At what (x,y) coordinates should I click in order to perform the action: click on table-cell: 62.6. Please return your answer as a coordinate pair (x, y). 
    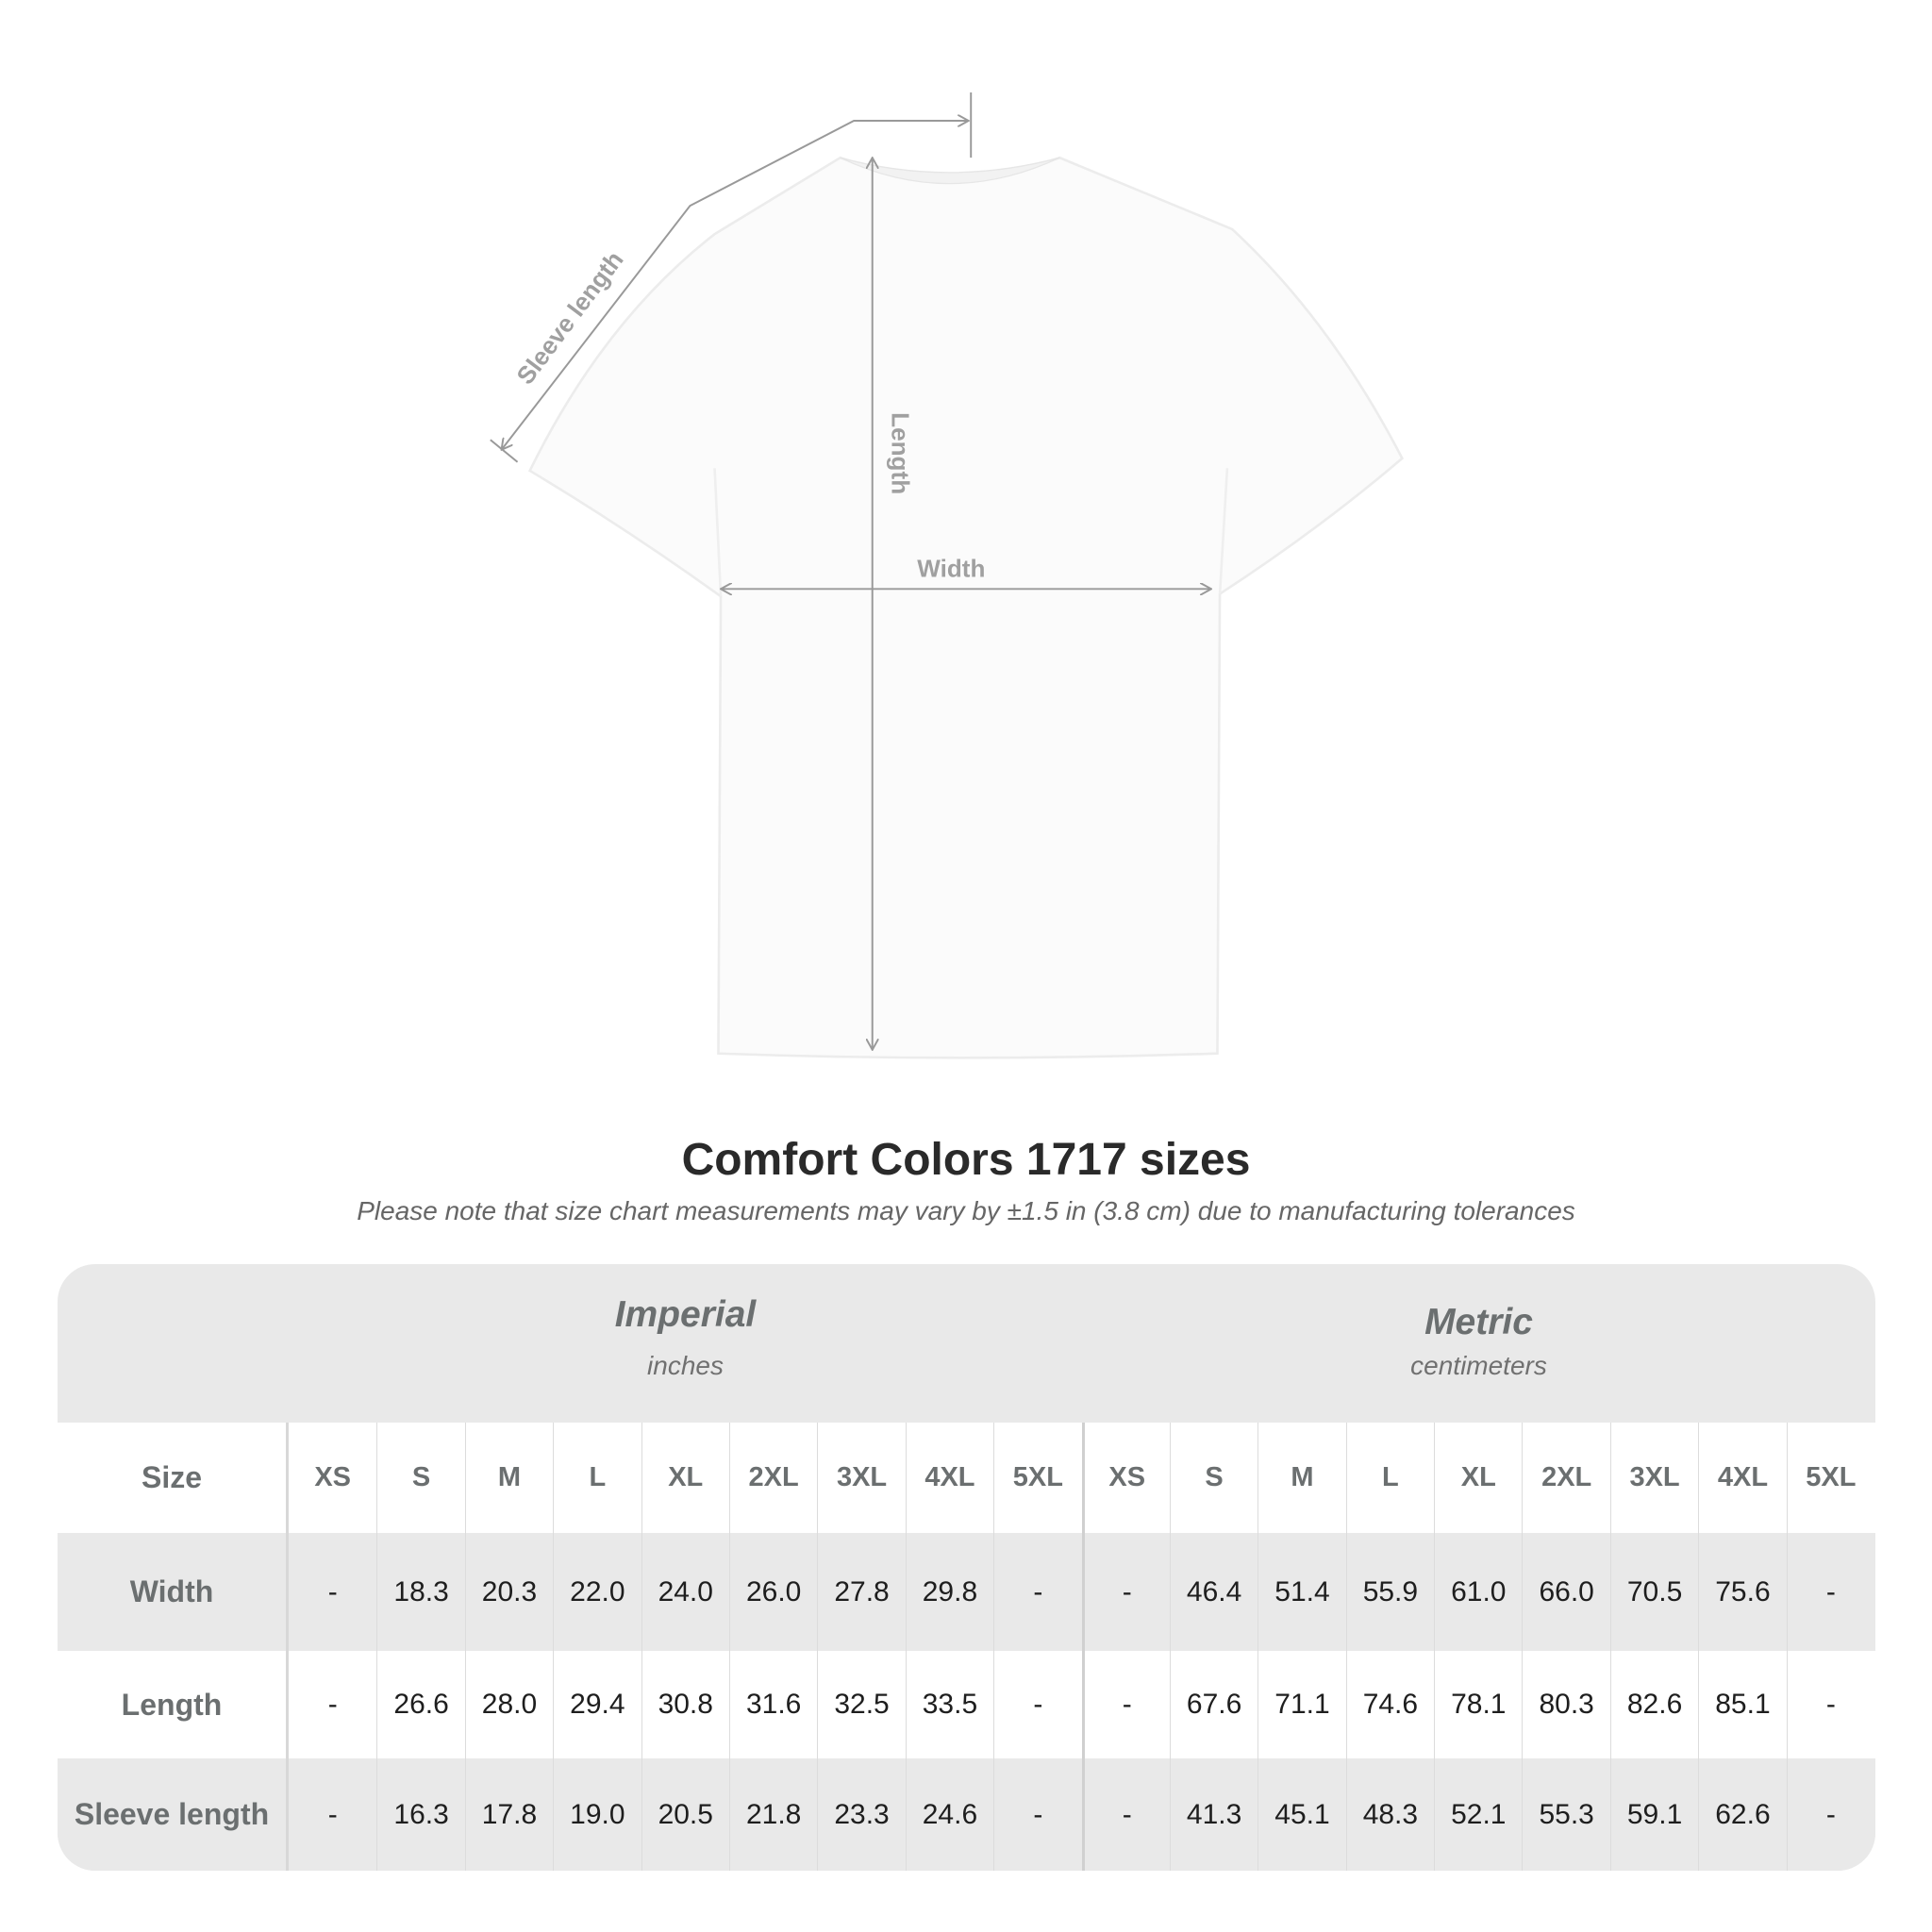
    Looking at the image, I should click on (1742, 1814).